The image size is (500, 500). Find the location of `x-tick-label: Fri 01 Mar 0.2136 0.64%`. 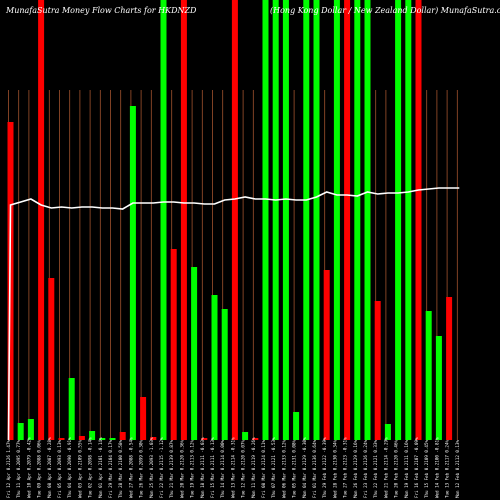

x-tick-label: Fri 01 Mar 0.2136 0.64% is located at coordinates (314, 469).